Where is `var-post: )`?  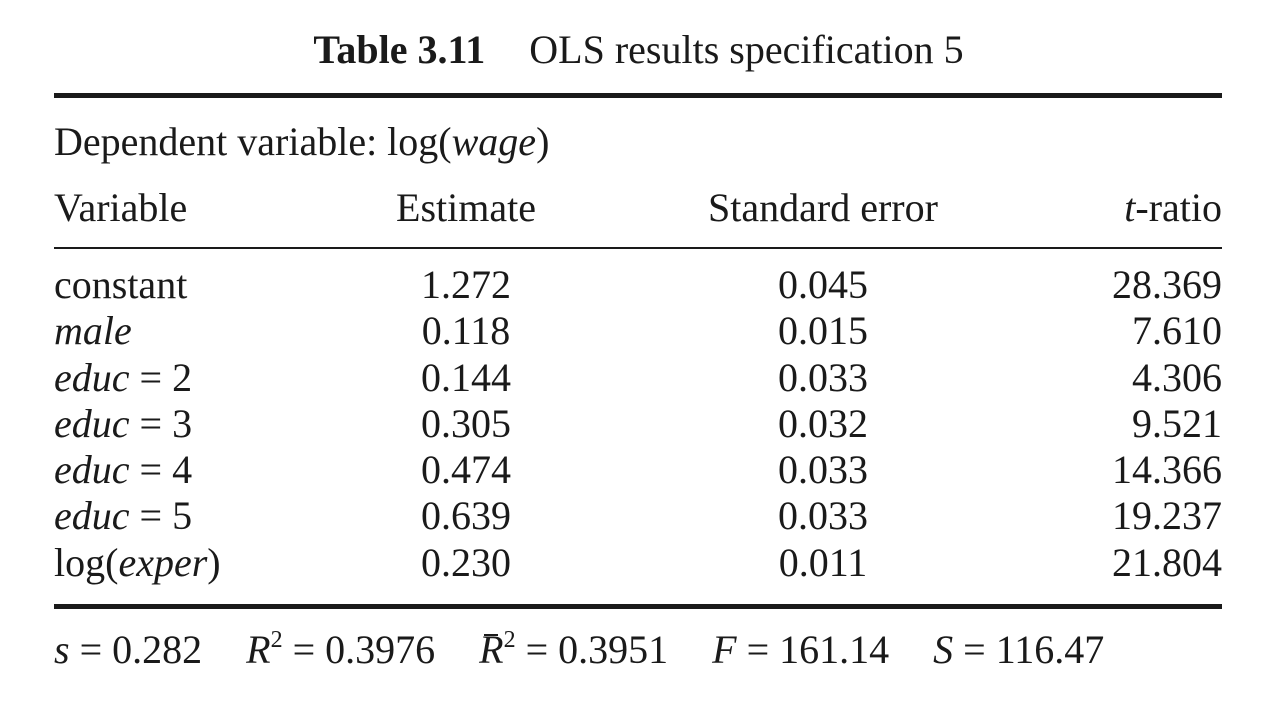 var-post: ) is located at coordinates (214, 562).